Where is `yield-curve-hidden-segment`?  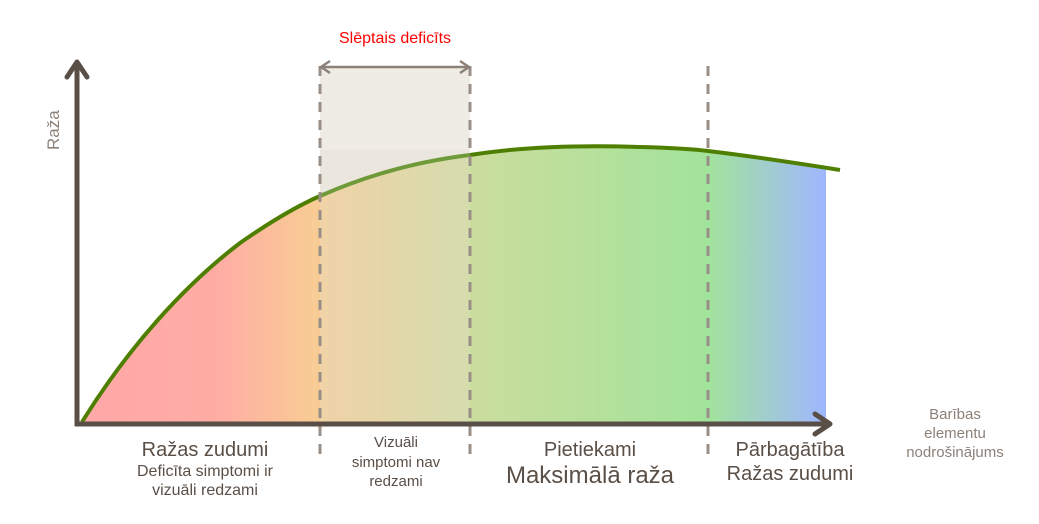 yield-curve-hidden-segment is located at coordinates (395, 175).